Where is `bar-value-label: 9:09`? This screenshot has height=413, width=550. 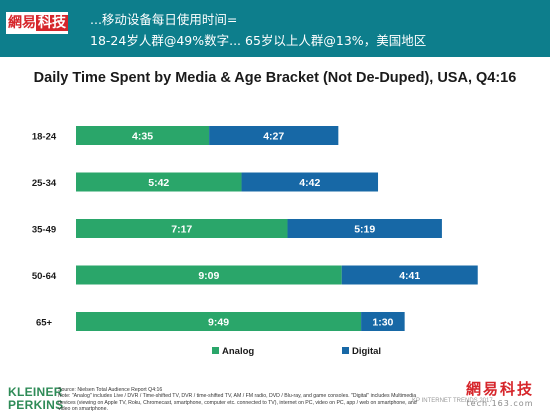 bar-value-label: 9:09 is located at coordinates (208, 276).